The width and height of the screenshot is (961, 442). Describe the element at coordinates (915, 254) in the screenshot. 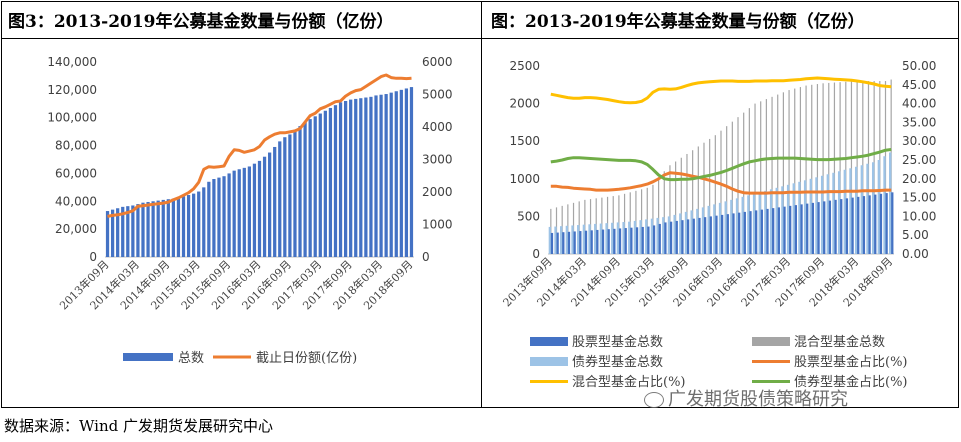

I see `right-y-right-tick: 0.00` at that location.